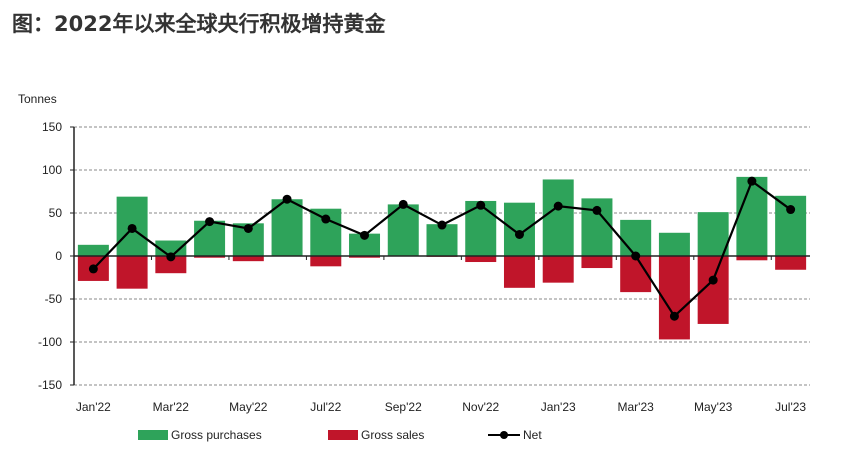 The width and height of the screenshot is (854, 455). Describe the element at coordinates (93, 407) in the screenshot. I see `x-tick-label: Jan'22` at that location.